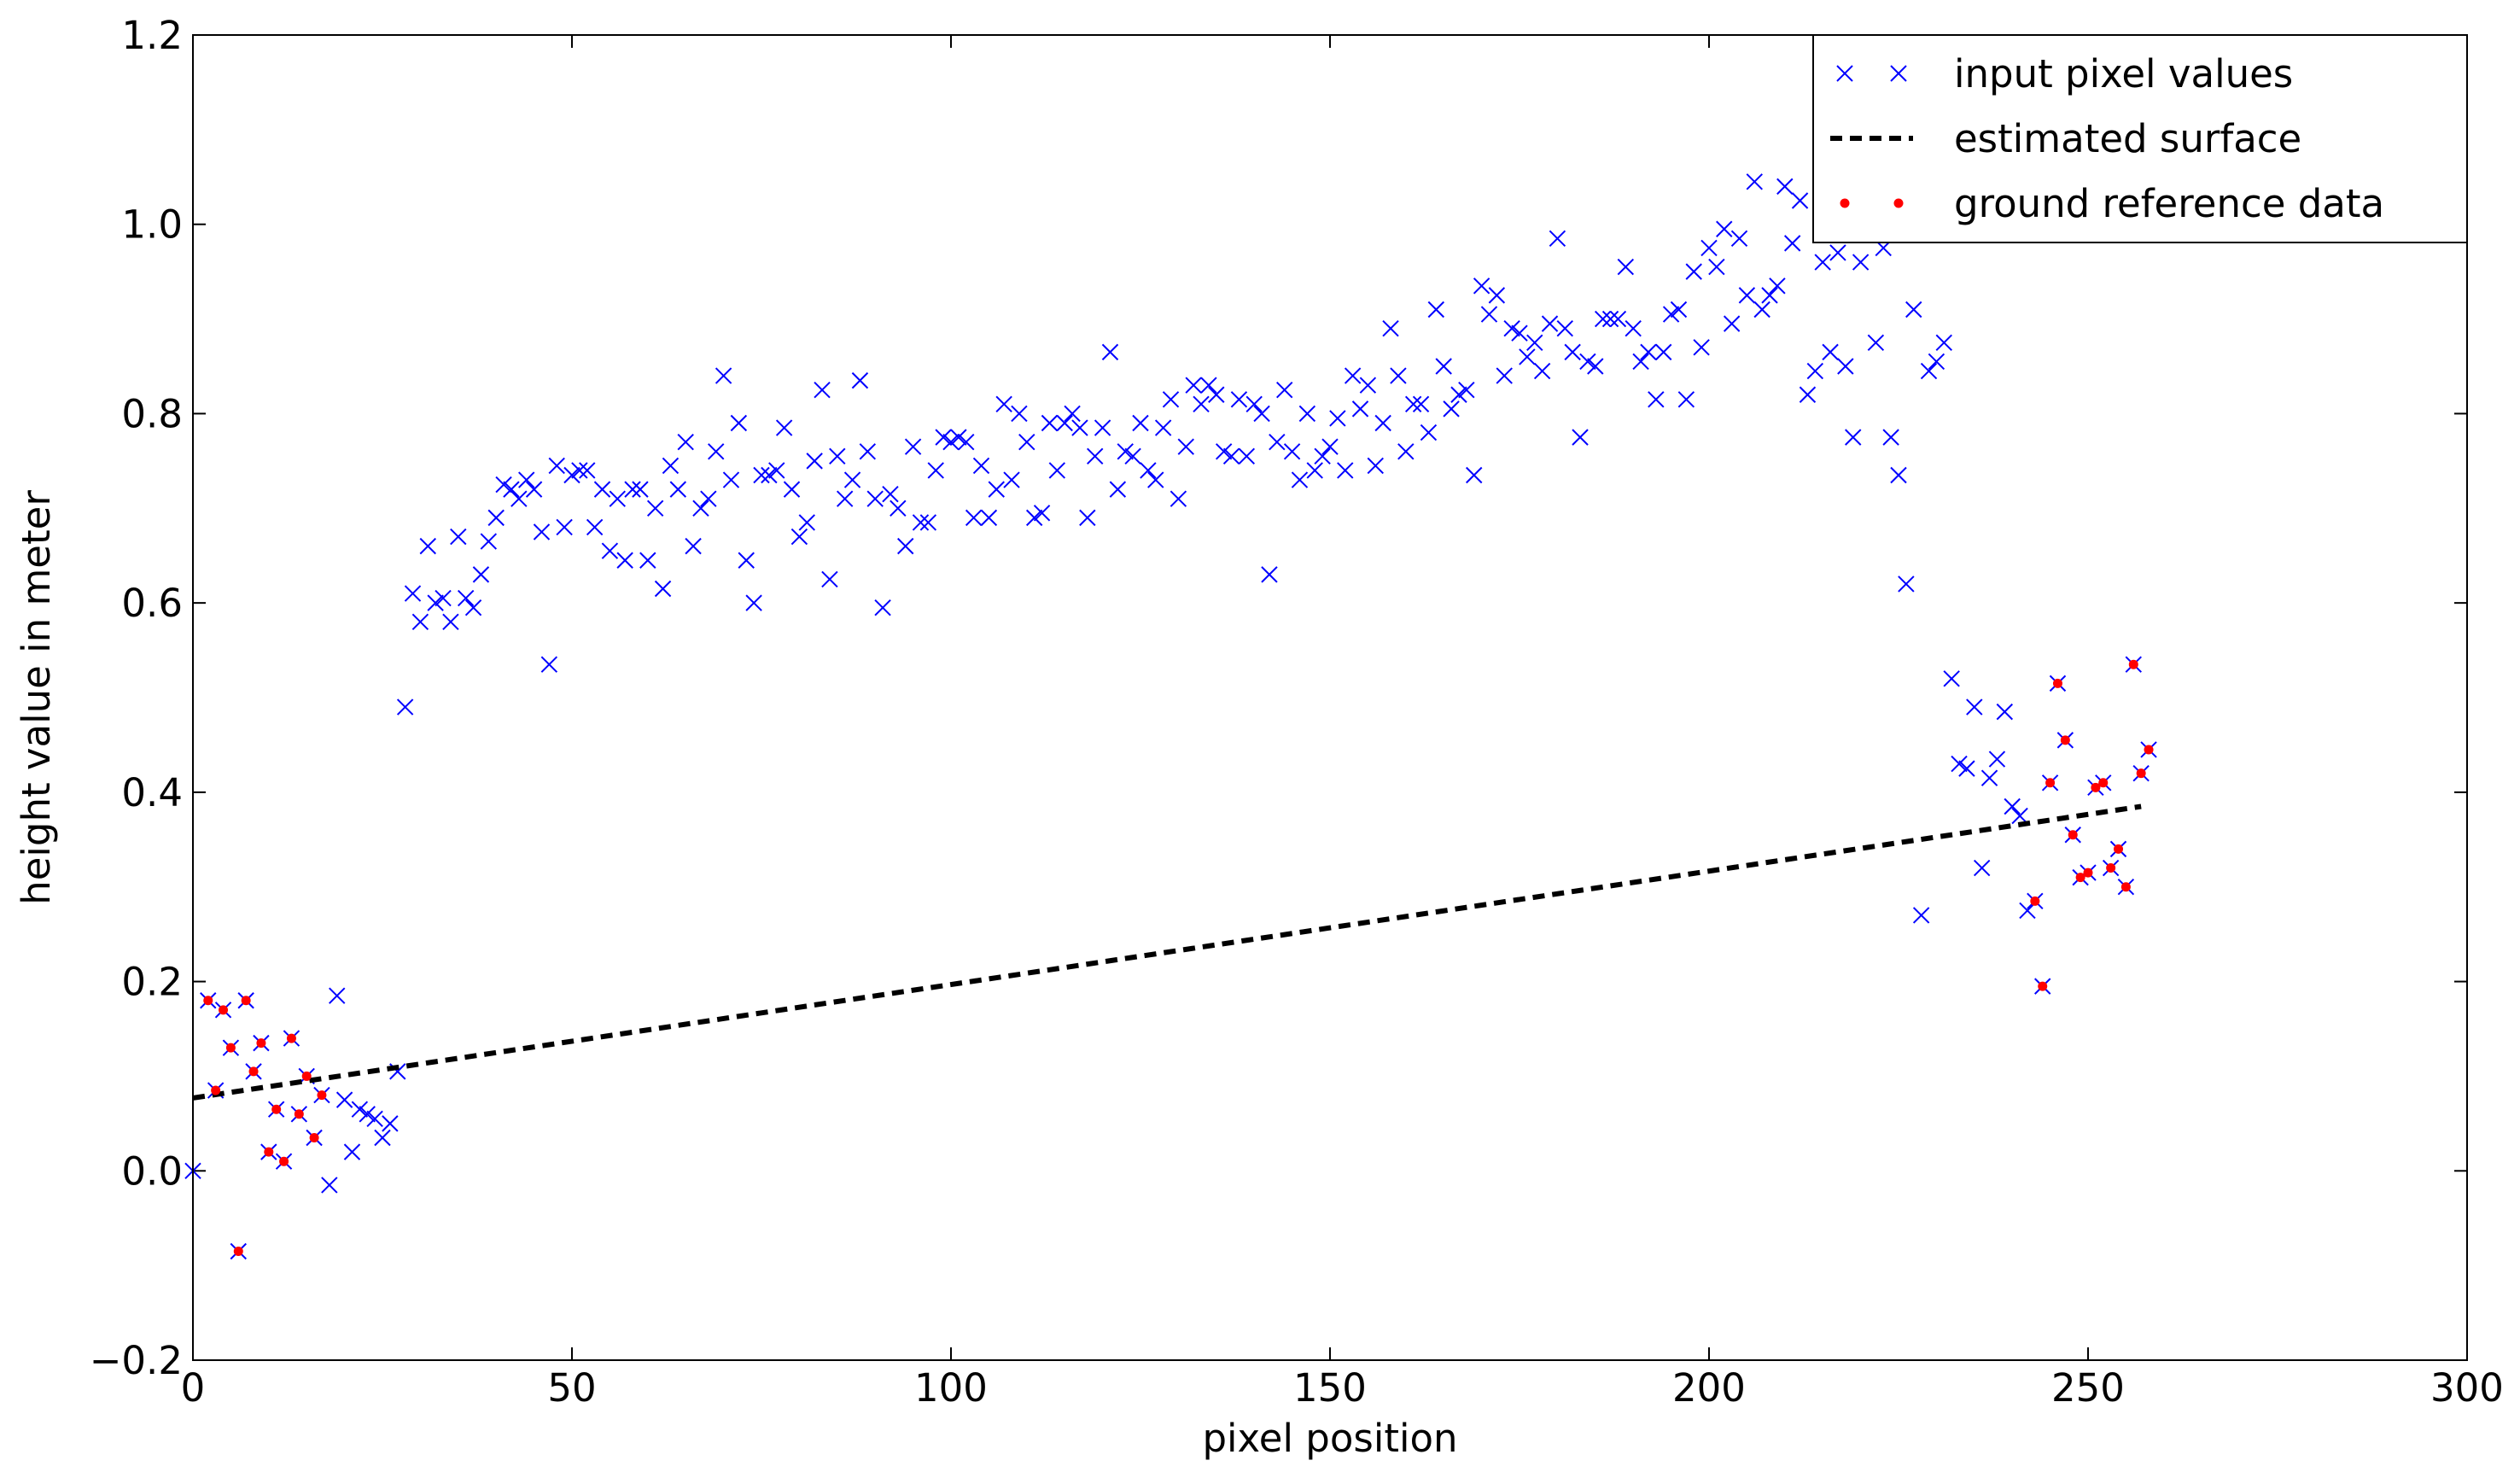 This screenshot has height=1478, width=2520. What do you see at coordinates (152, 792) in the screenshot?
I see `y-tick-label: 0.4` at bounding box center [152, 792].